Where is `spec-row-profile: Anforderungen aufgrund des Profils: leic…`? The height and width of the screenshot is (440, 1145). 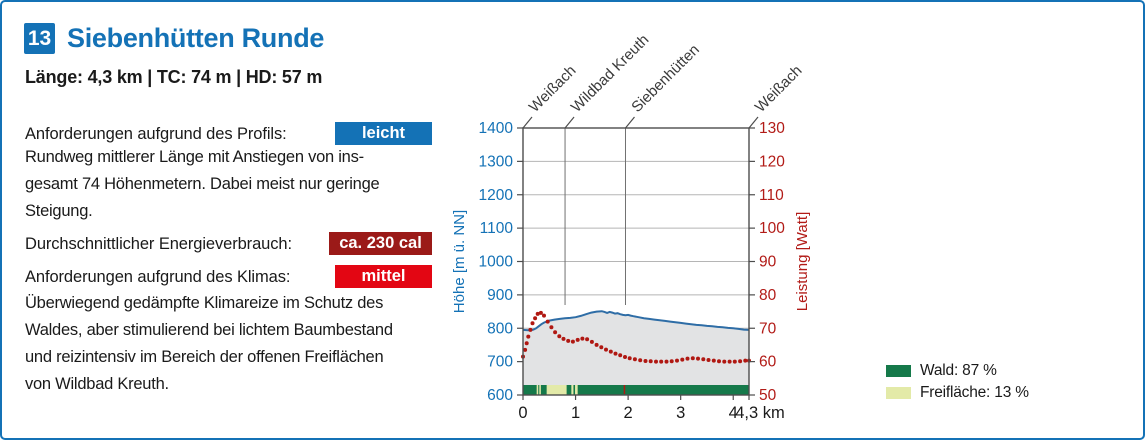 spec-row-profile: Anforderungen aufgrund des Profils: leic… is located at coordinates (228, 134).